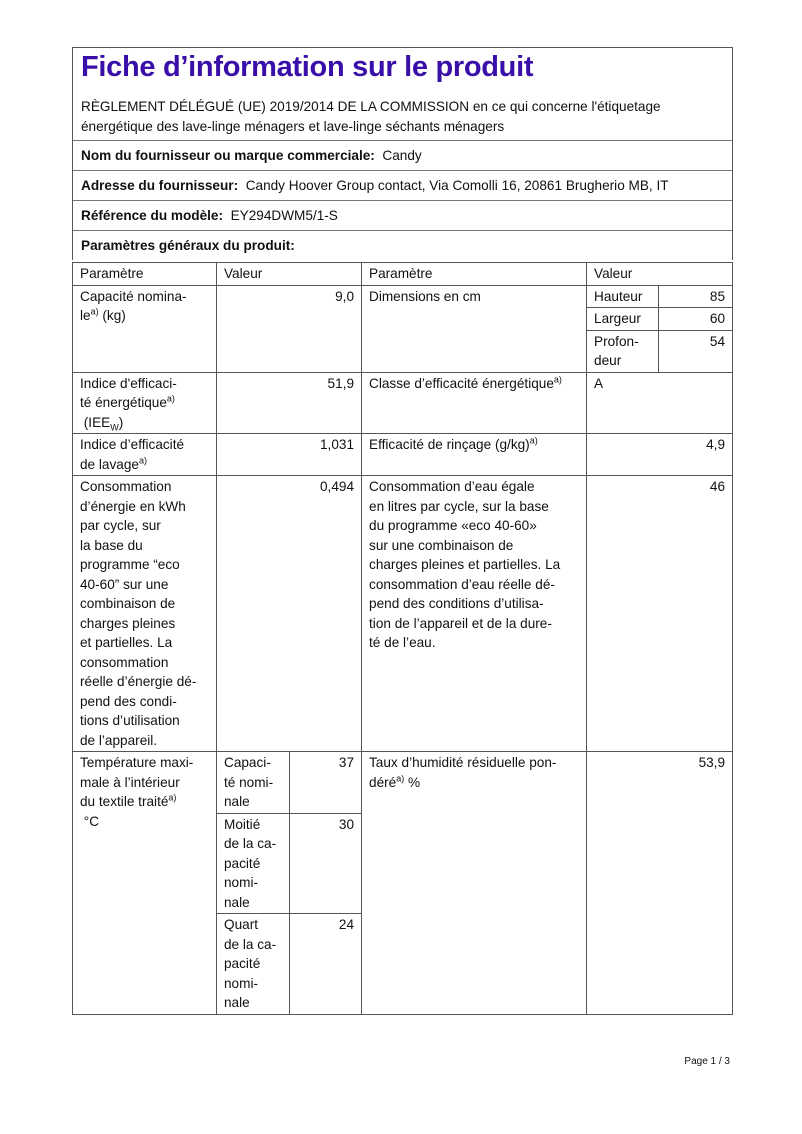 The width and height of the screenshot is (802, 1134). I want to click on energy-class-label: Classe d’efficacité énergétiquea), so click(474, 402).